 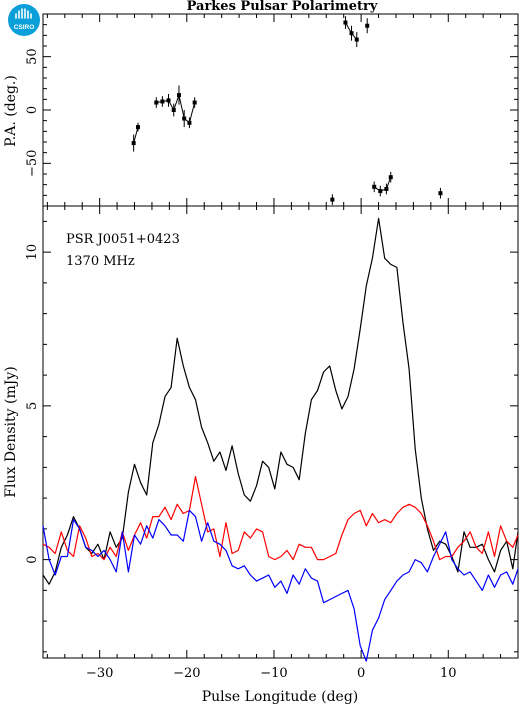 What do you see at coordinates (32, 406) in the screenshot?
I see `y-tick-label: 5` at bounding box center [32, 406].